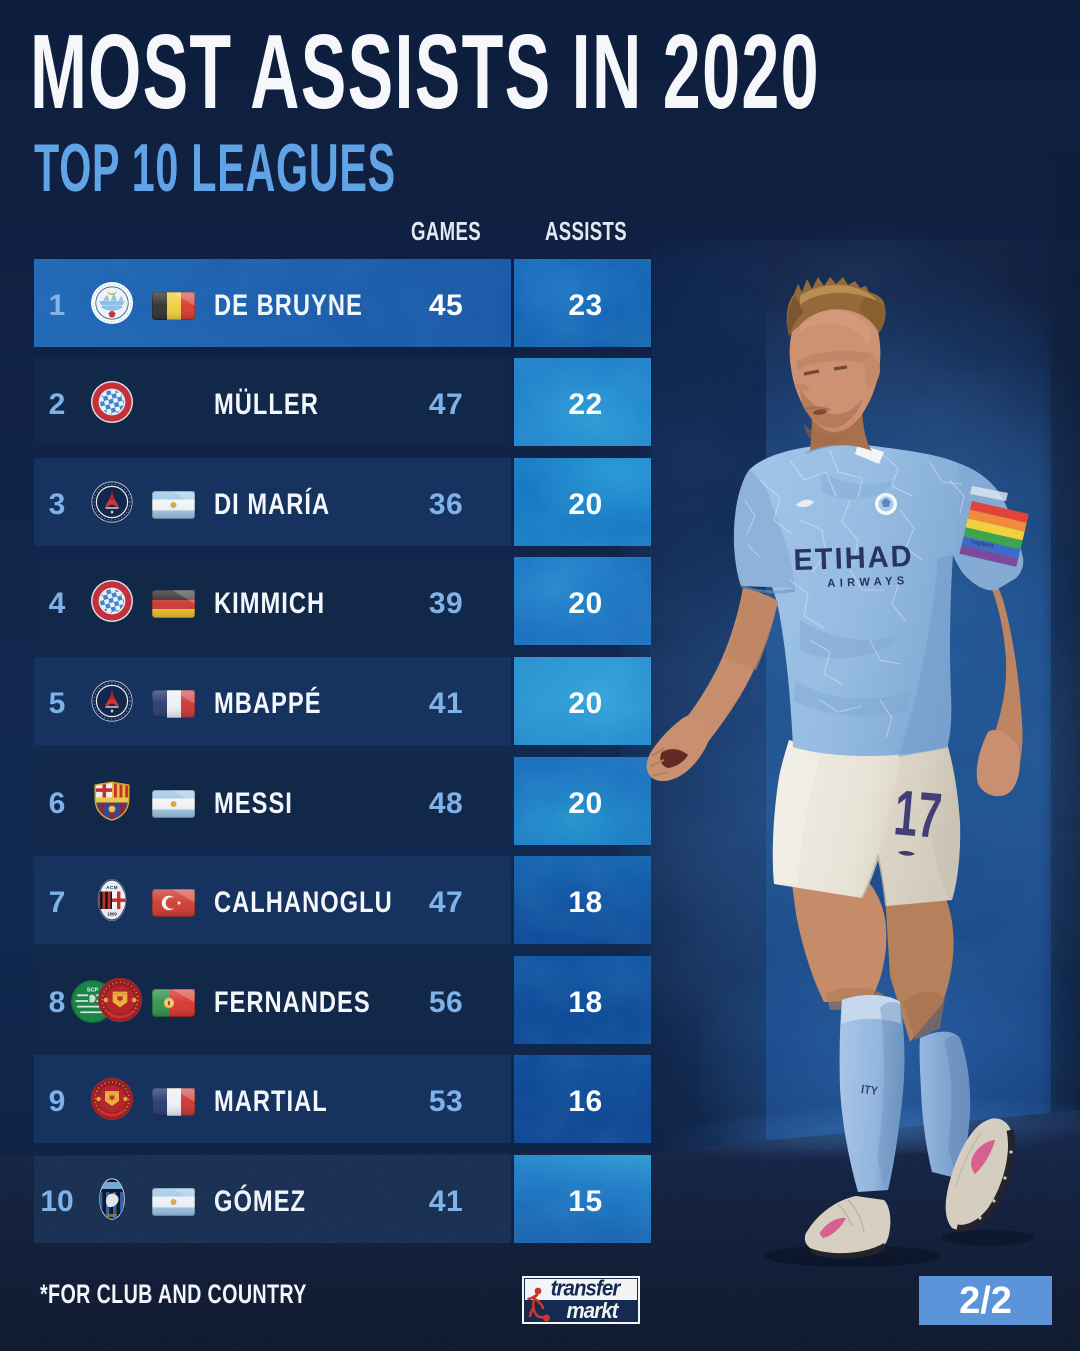 The height and width of the screenshot is (1351, 1080). Describe the element at coordinates (869, 1090) in the screenshot. I see `svg-text: ITY` at that location.